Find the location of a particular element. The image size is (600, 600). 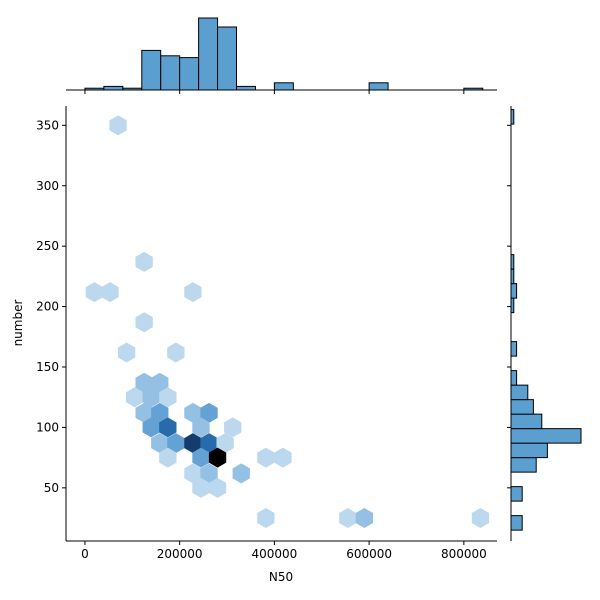

y-tick-label: 100 is located at coordinates (47, 427).